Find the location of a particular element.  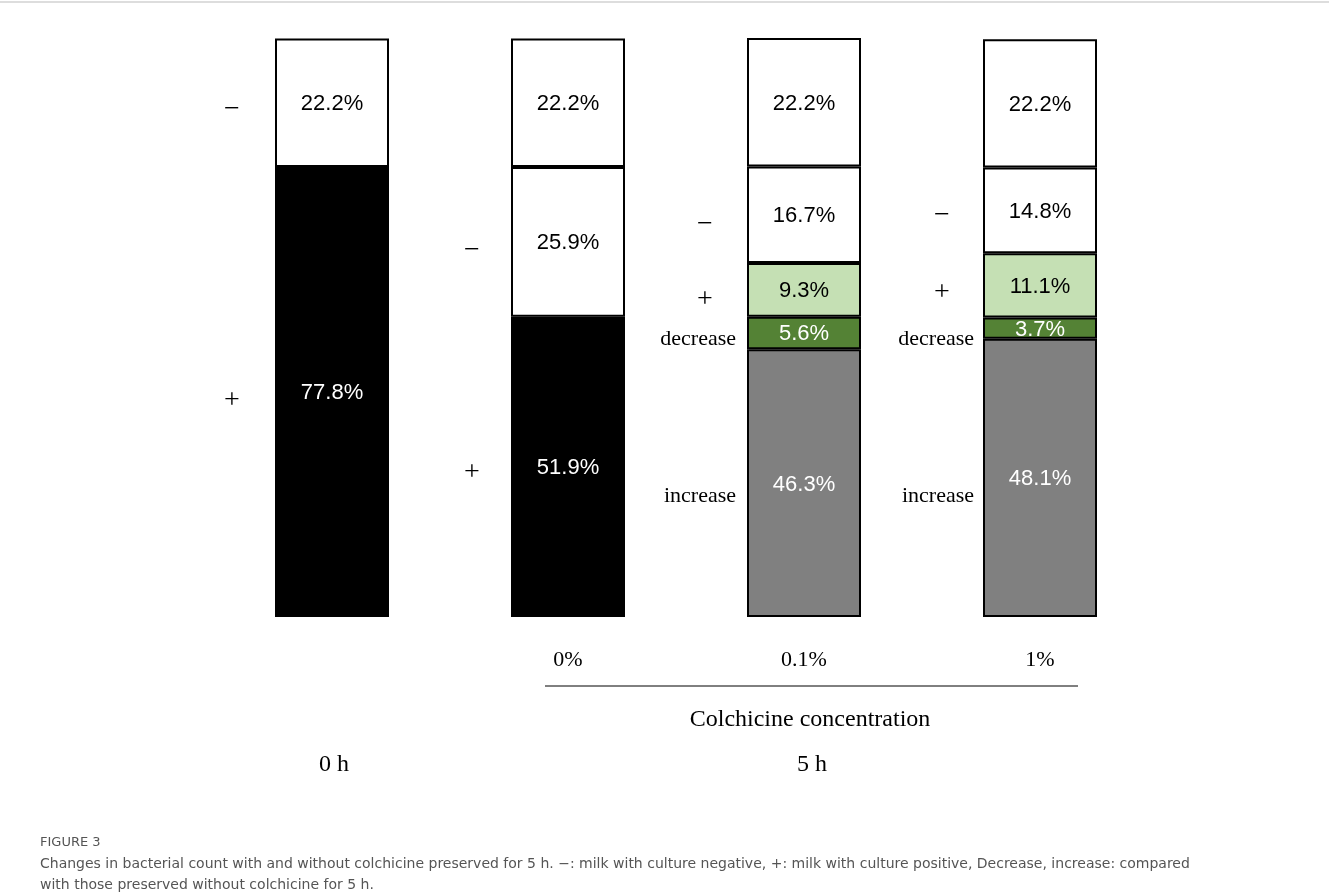

data-label: 77.8% is located at coordinates (332, 392).